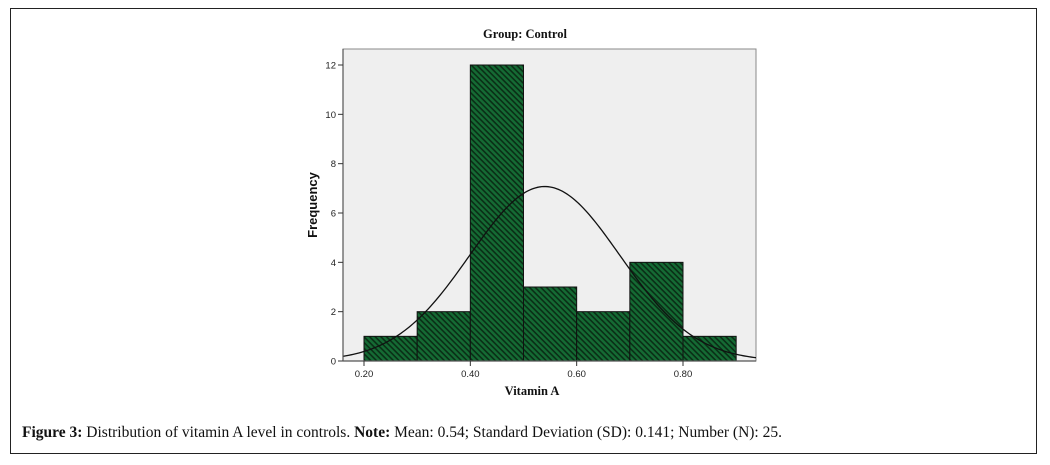  What do you see at coordinates (333, 214) in the screenshot?
I see `y-tick-label: 6` at bounding box center [333, 214].